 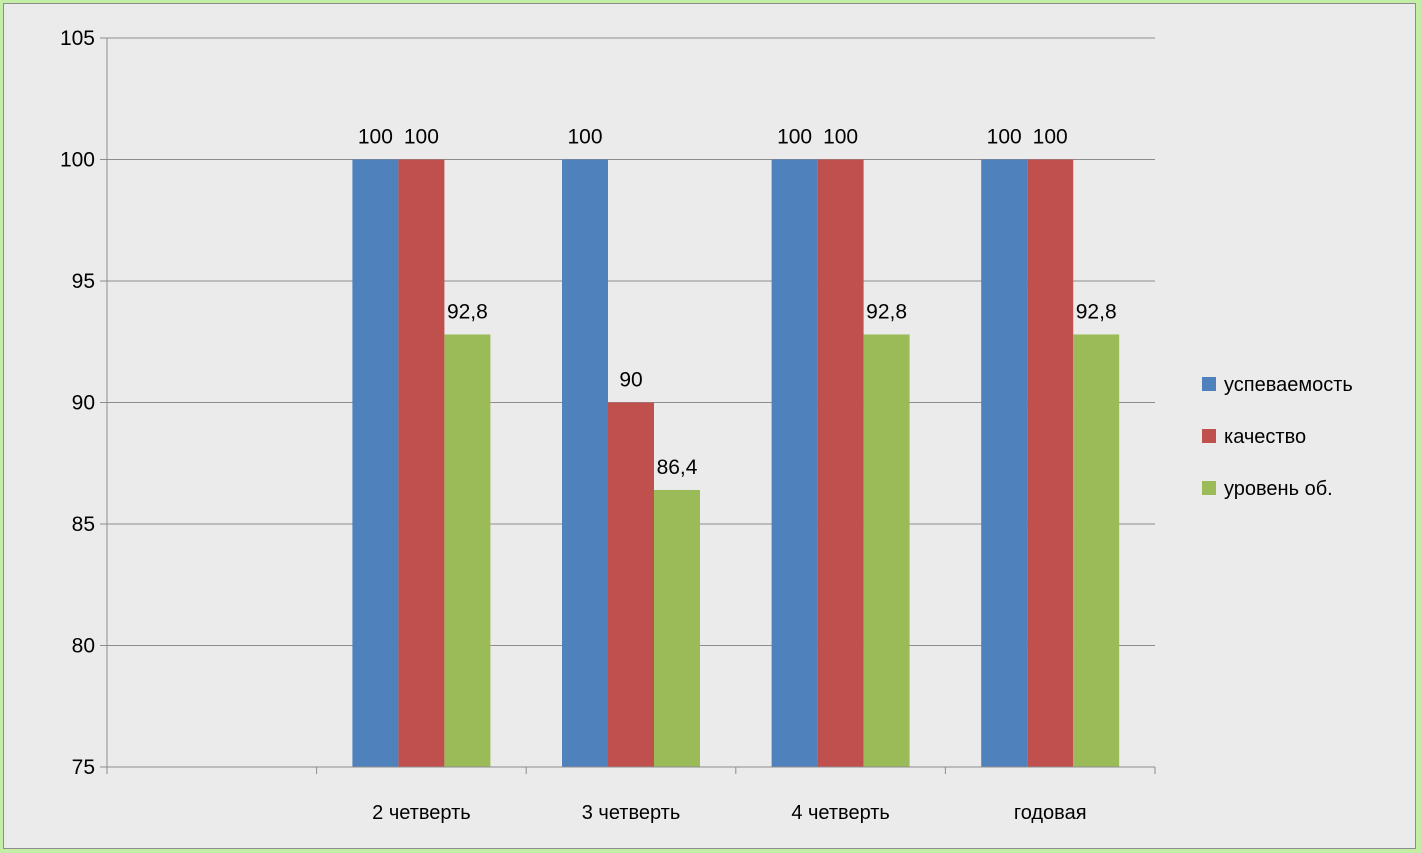 What do you see at coordinates (83, 281) in the screenshot?
I see `y-tick-label: 95` at bounding box center [83, 281].